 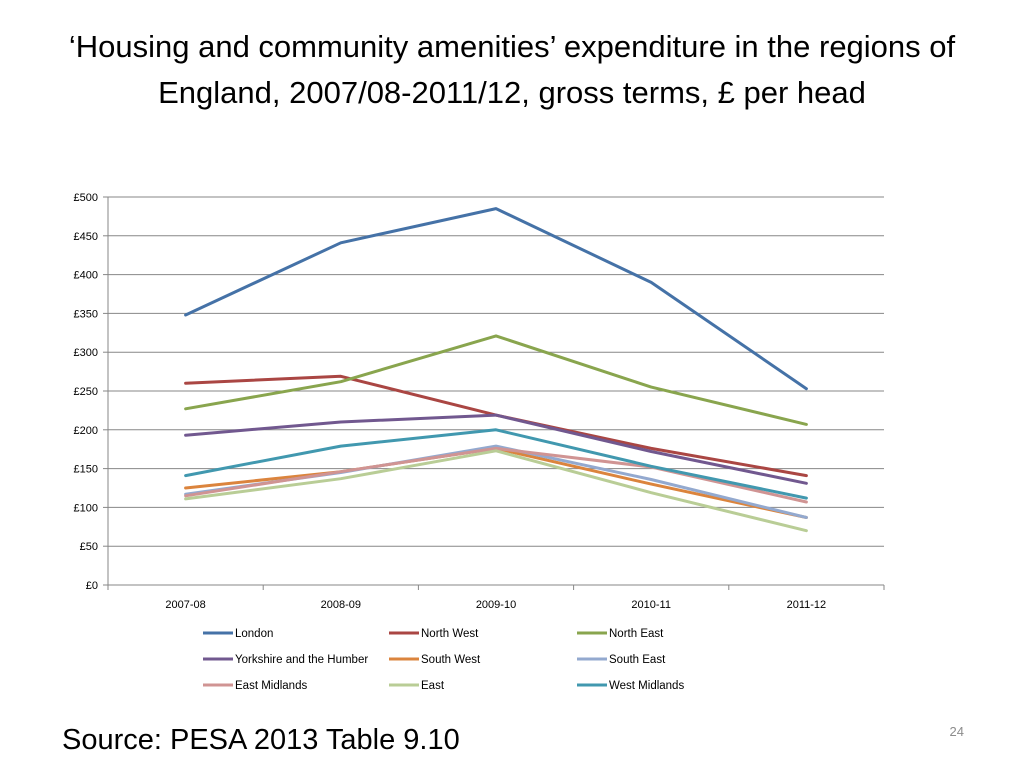 I want to click on legend-item: Yorkshire and the Humber, so click(x=285, y=660).